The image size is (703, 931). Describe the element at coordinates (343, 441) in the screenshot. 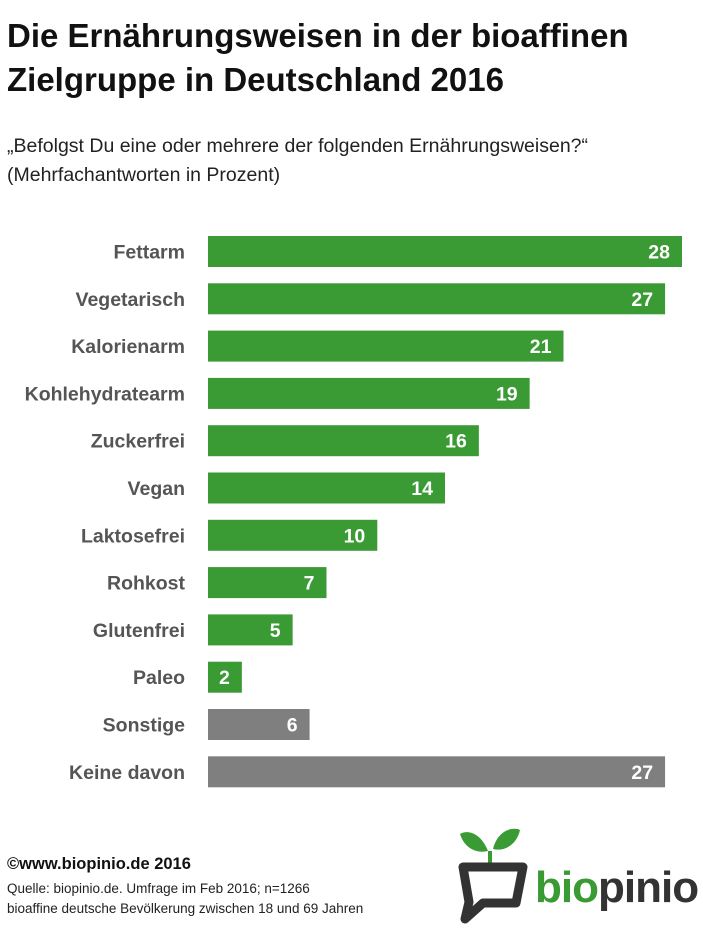

I see `bar-zuckerfrei` at that location.